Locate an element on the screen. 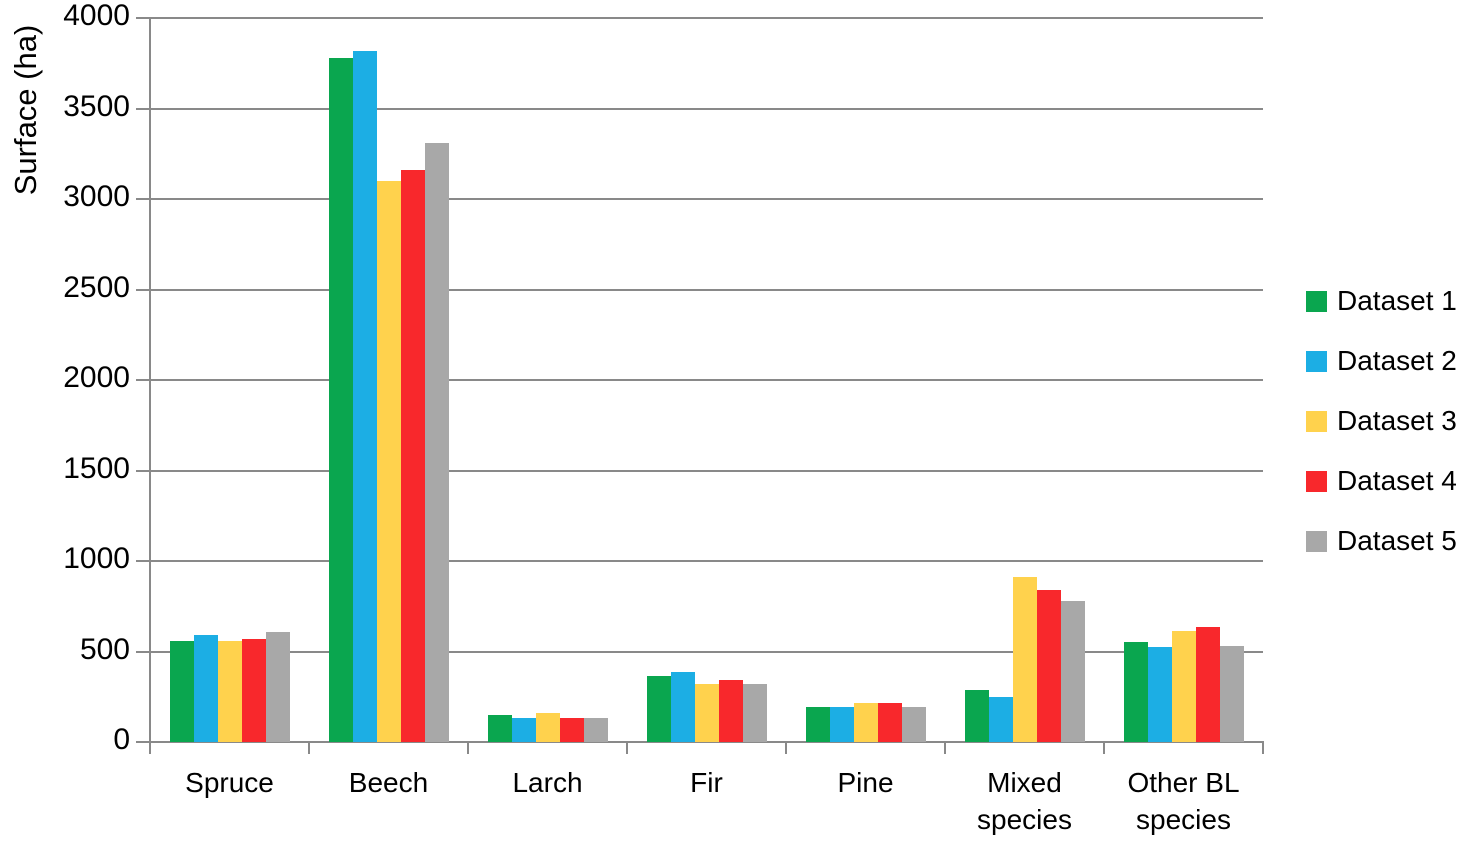 The image size is (1477, 847). bar-dataset-2-pine is located at coordinates (841, 724).